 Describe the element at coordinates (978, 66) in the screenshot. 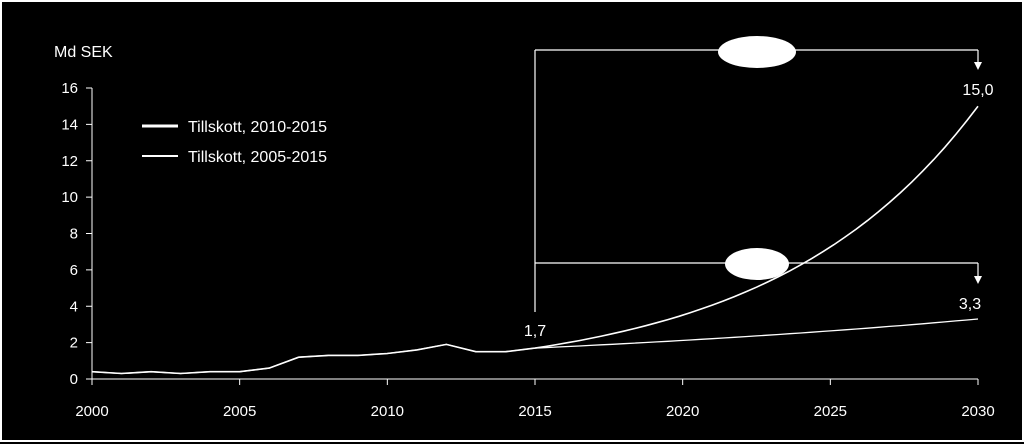

I see `bracket-top-arrowhead` at that location.